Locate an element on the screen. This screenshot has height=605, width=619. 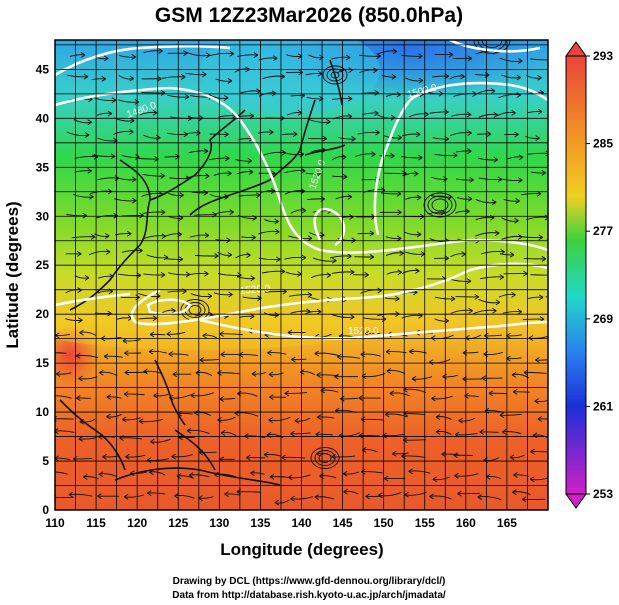
figure-title: GSM 12Z23Mar2026 (850.0hPa) is located at coordinates (309, 15).